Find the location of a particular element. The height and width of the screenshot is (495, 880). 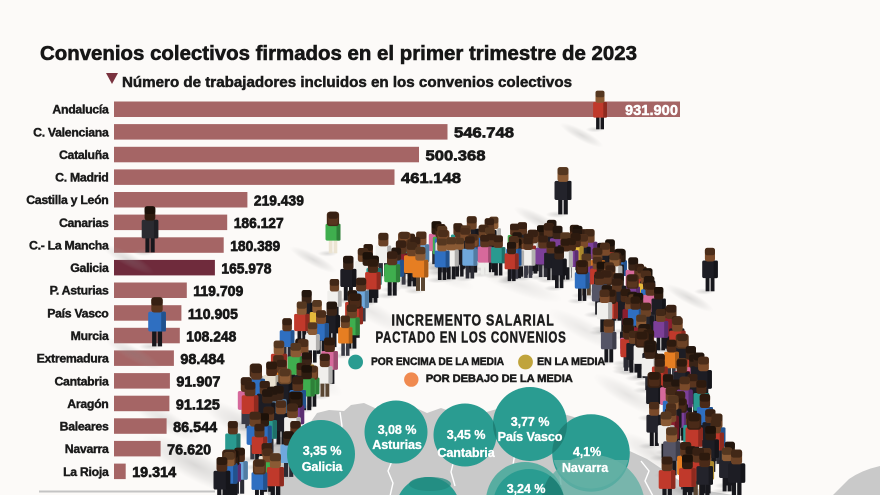

svg-text: Extremadura is located at coordinates (73, 359).